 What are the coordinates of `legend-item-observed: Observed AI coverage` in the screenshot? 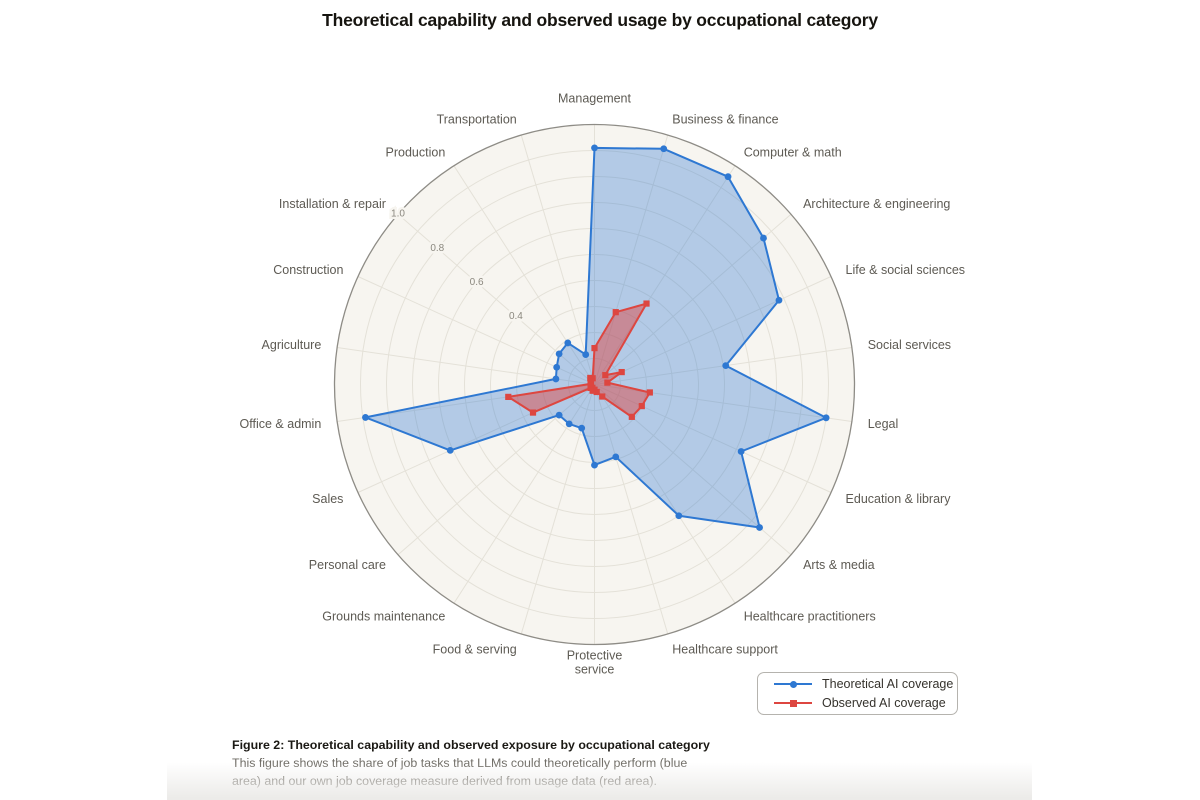 It's located at (865, 703).